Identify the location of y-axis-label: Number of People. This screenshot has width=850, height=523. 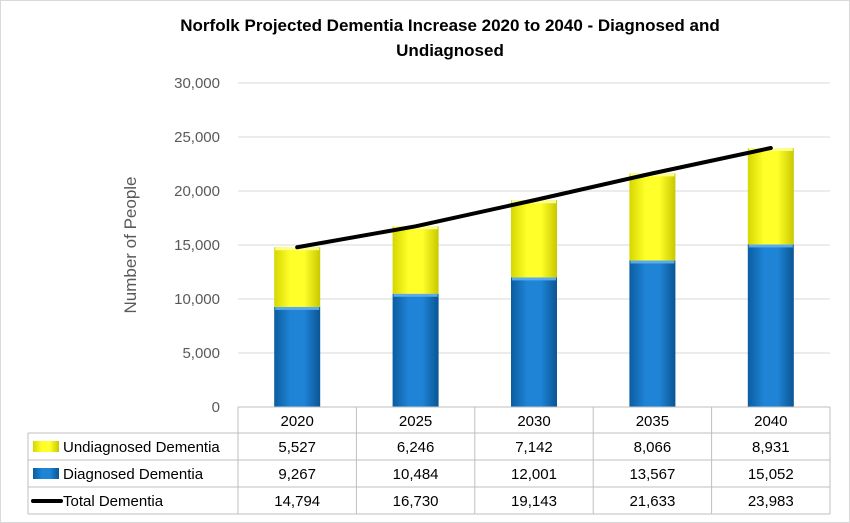
(130, 244).